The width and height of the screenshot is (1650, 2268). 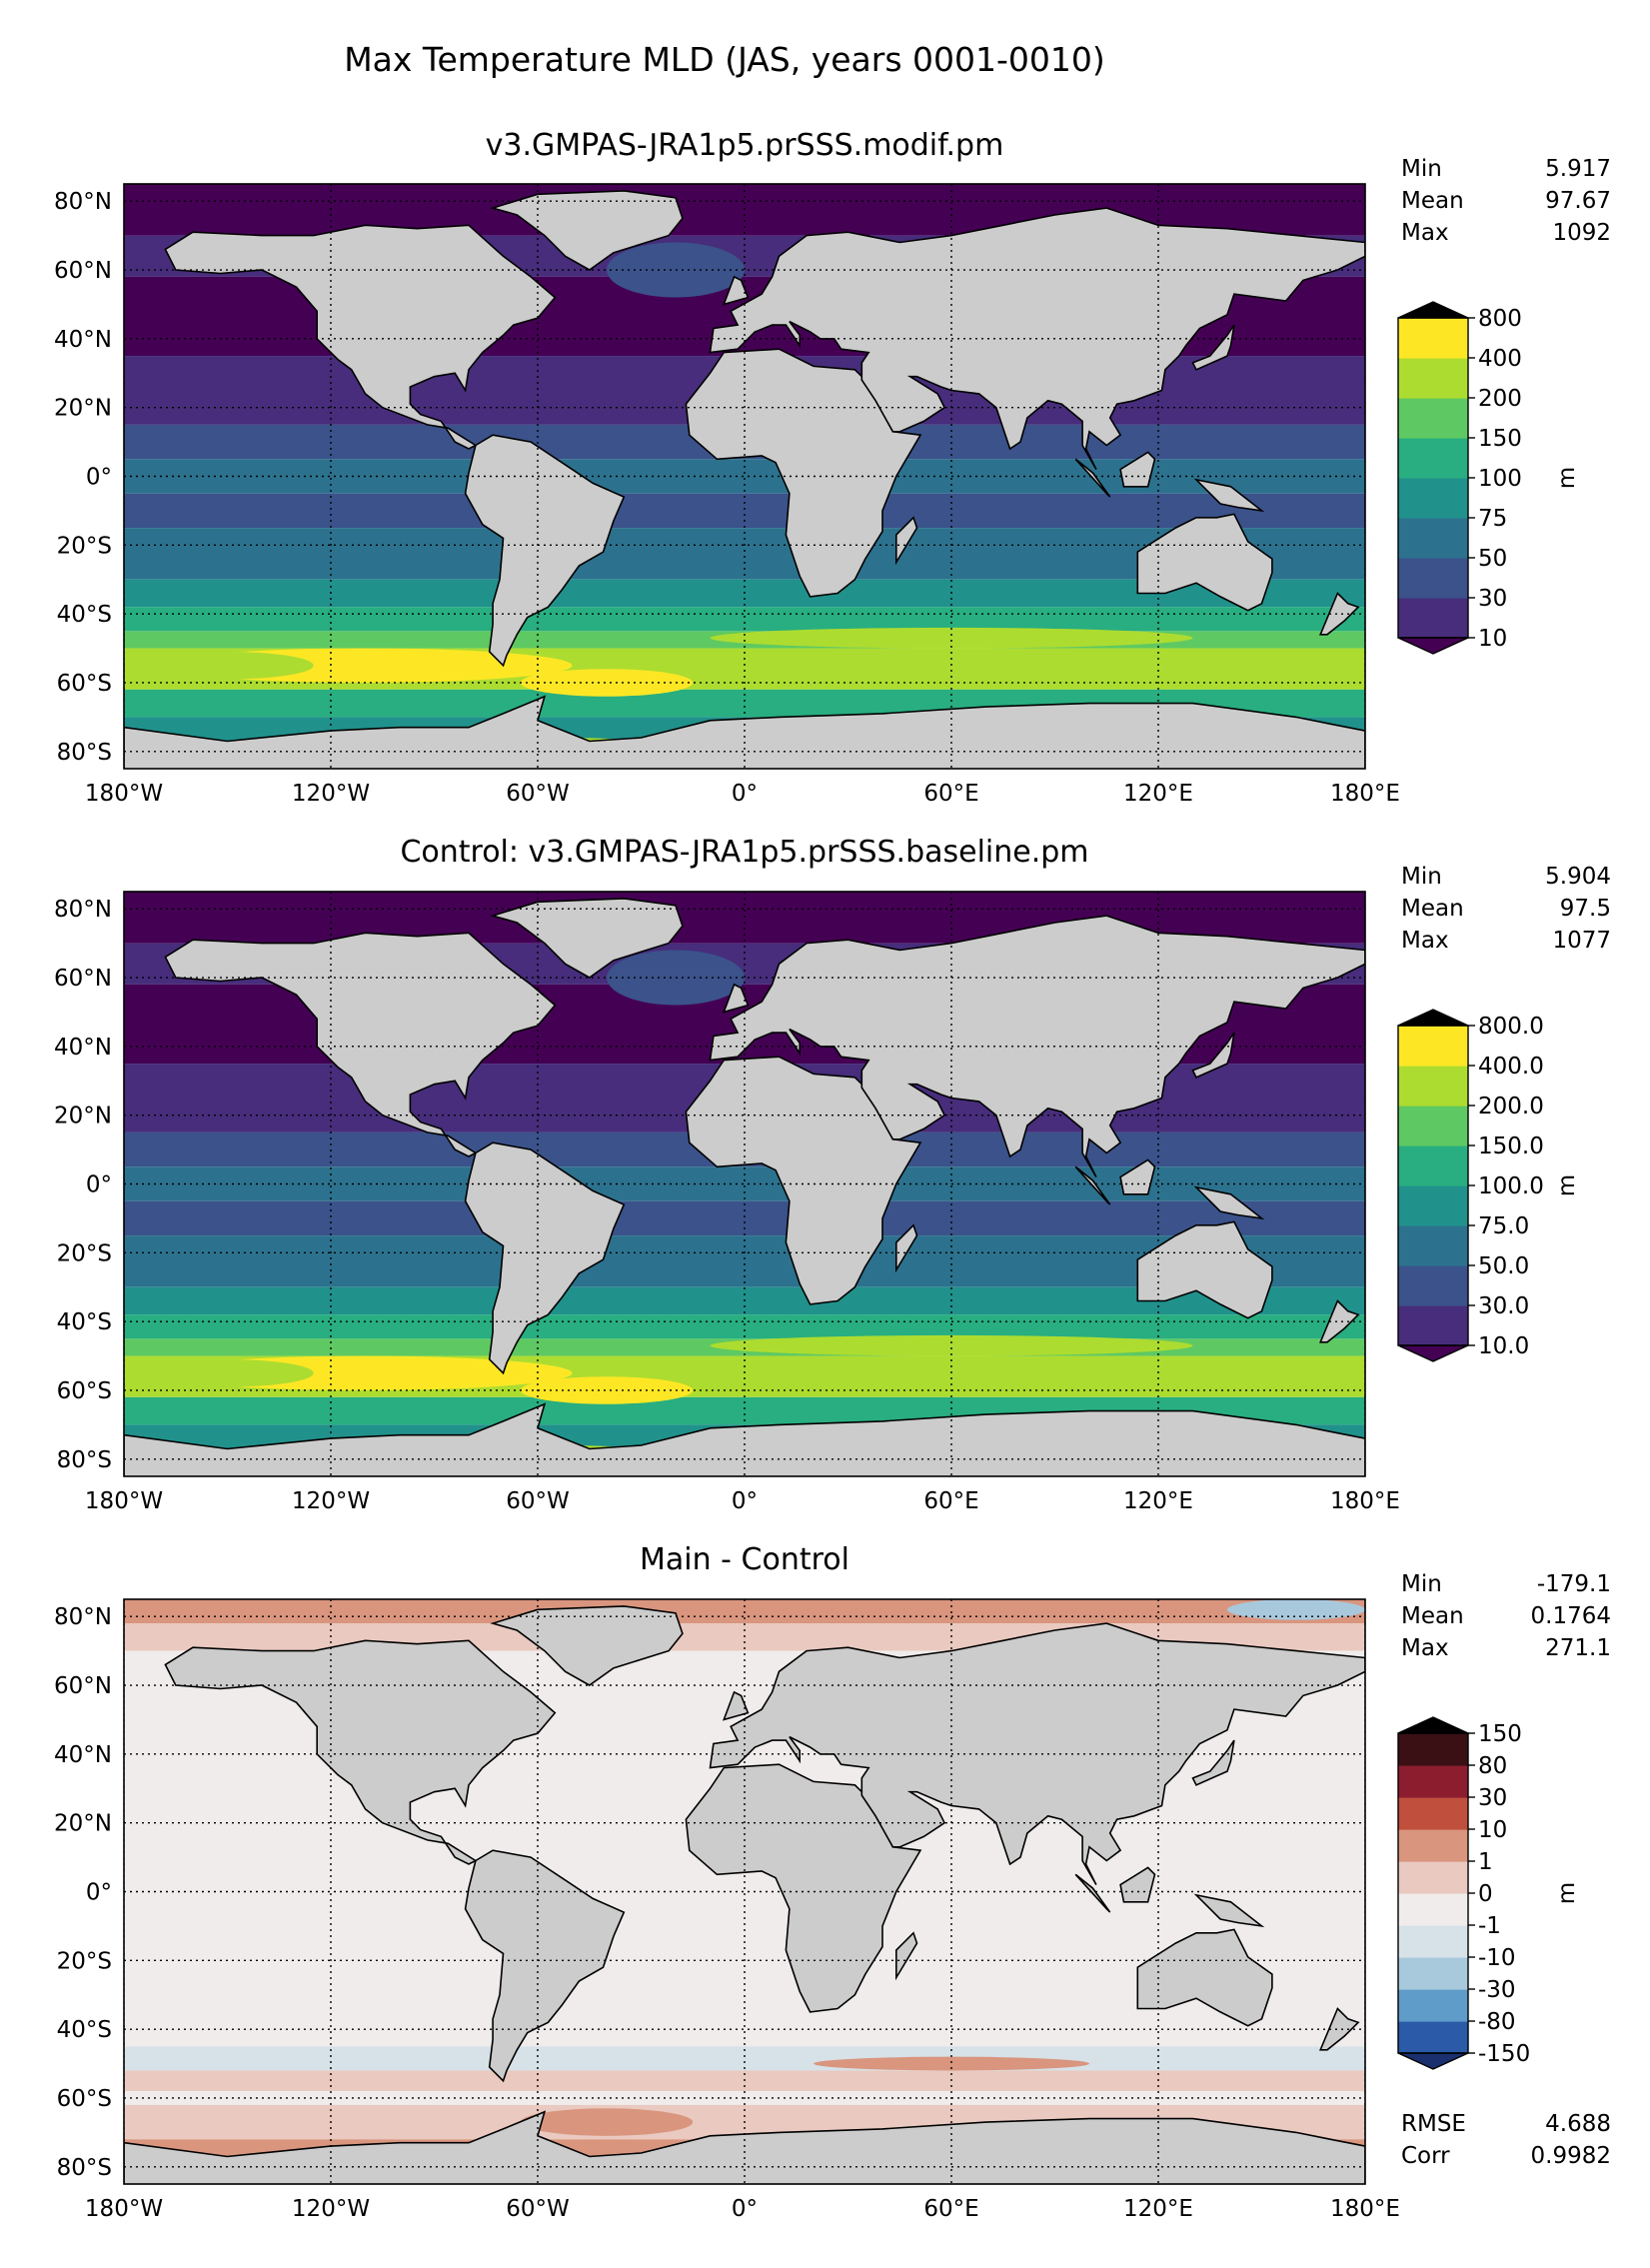 What do you see at coordinates (1433, 2124) in the screenshot?
I see `metric-label: RMSE` at bounding box center [1433, 2124].